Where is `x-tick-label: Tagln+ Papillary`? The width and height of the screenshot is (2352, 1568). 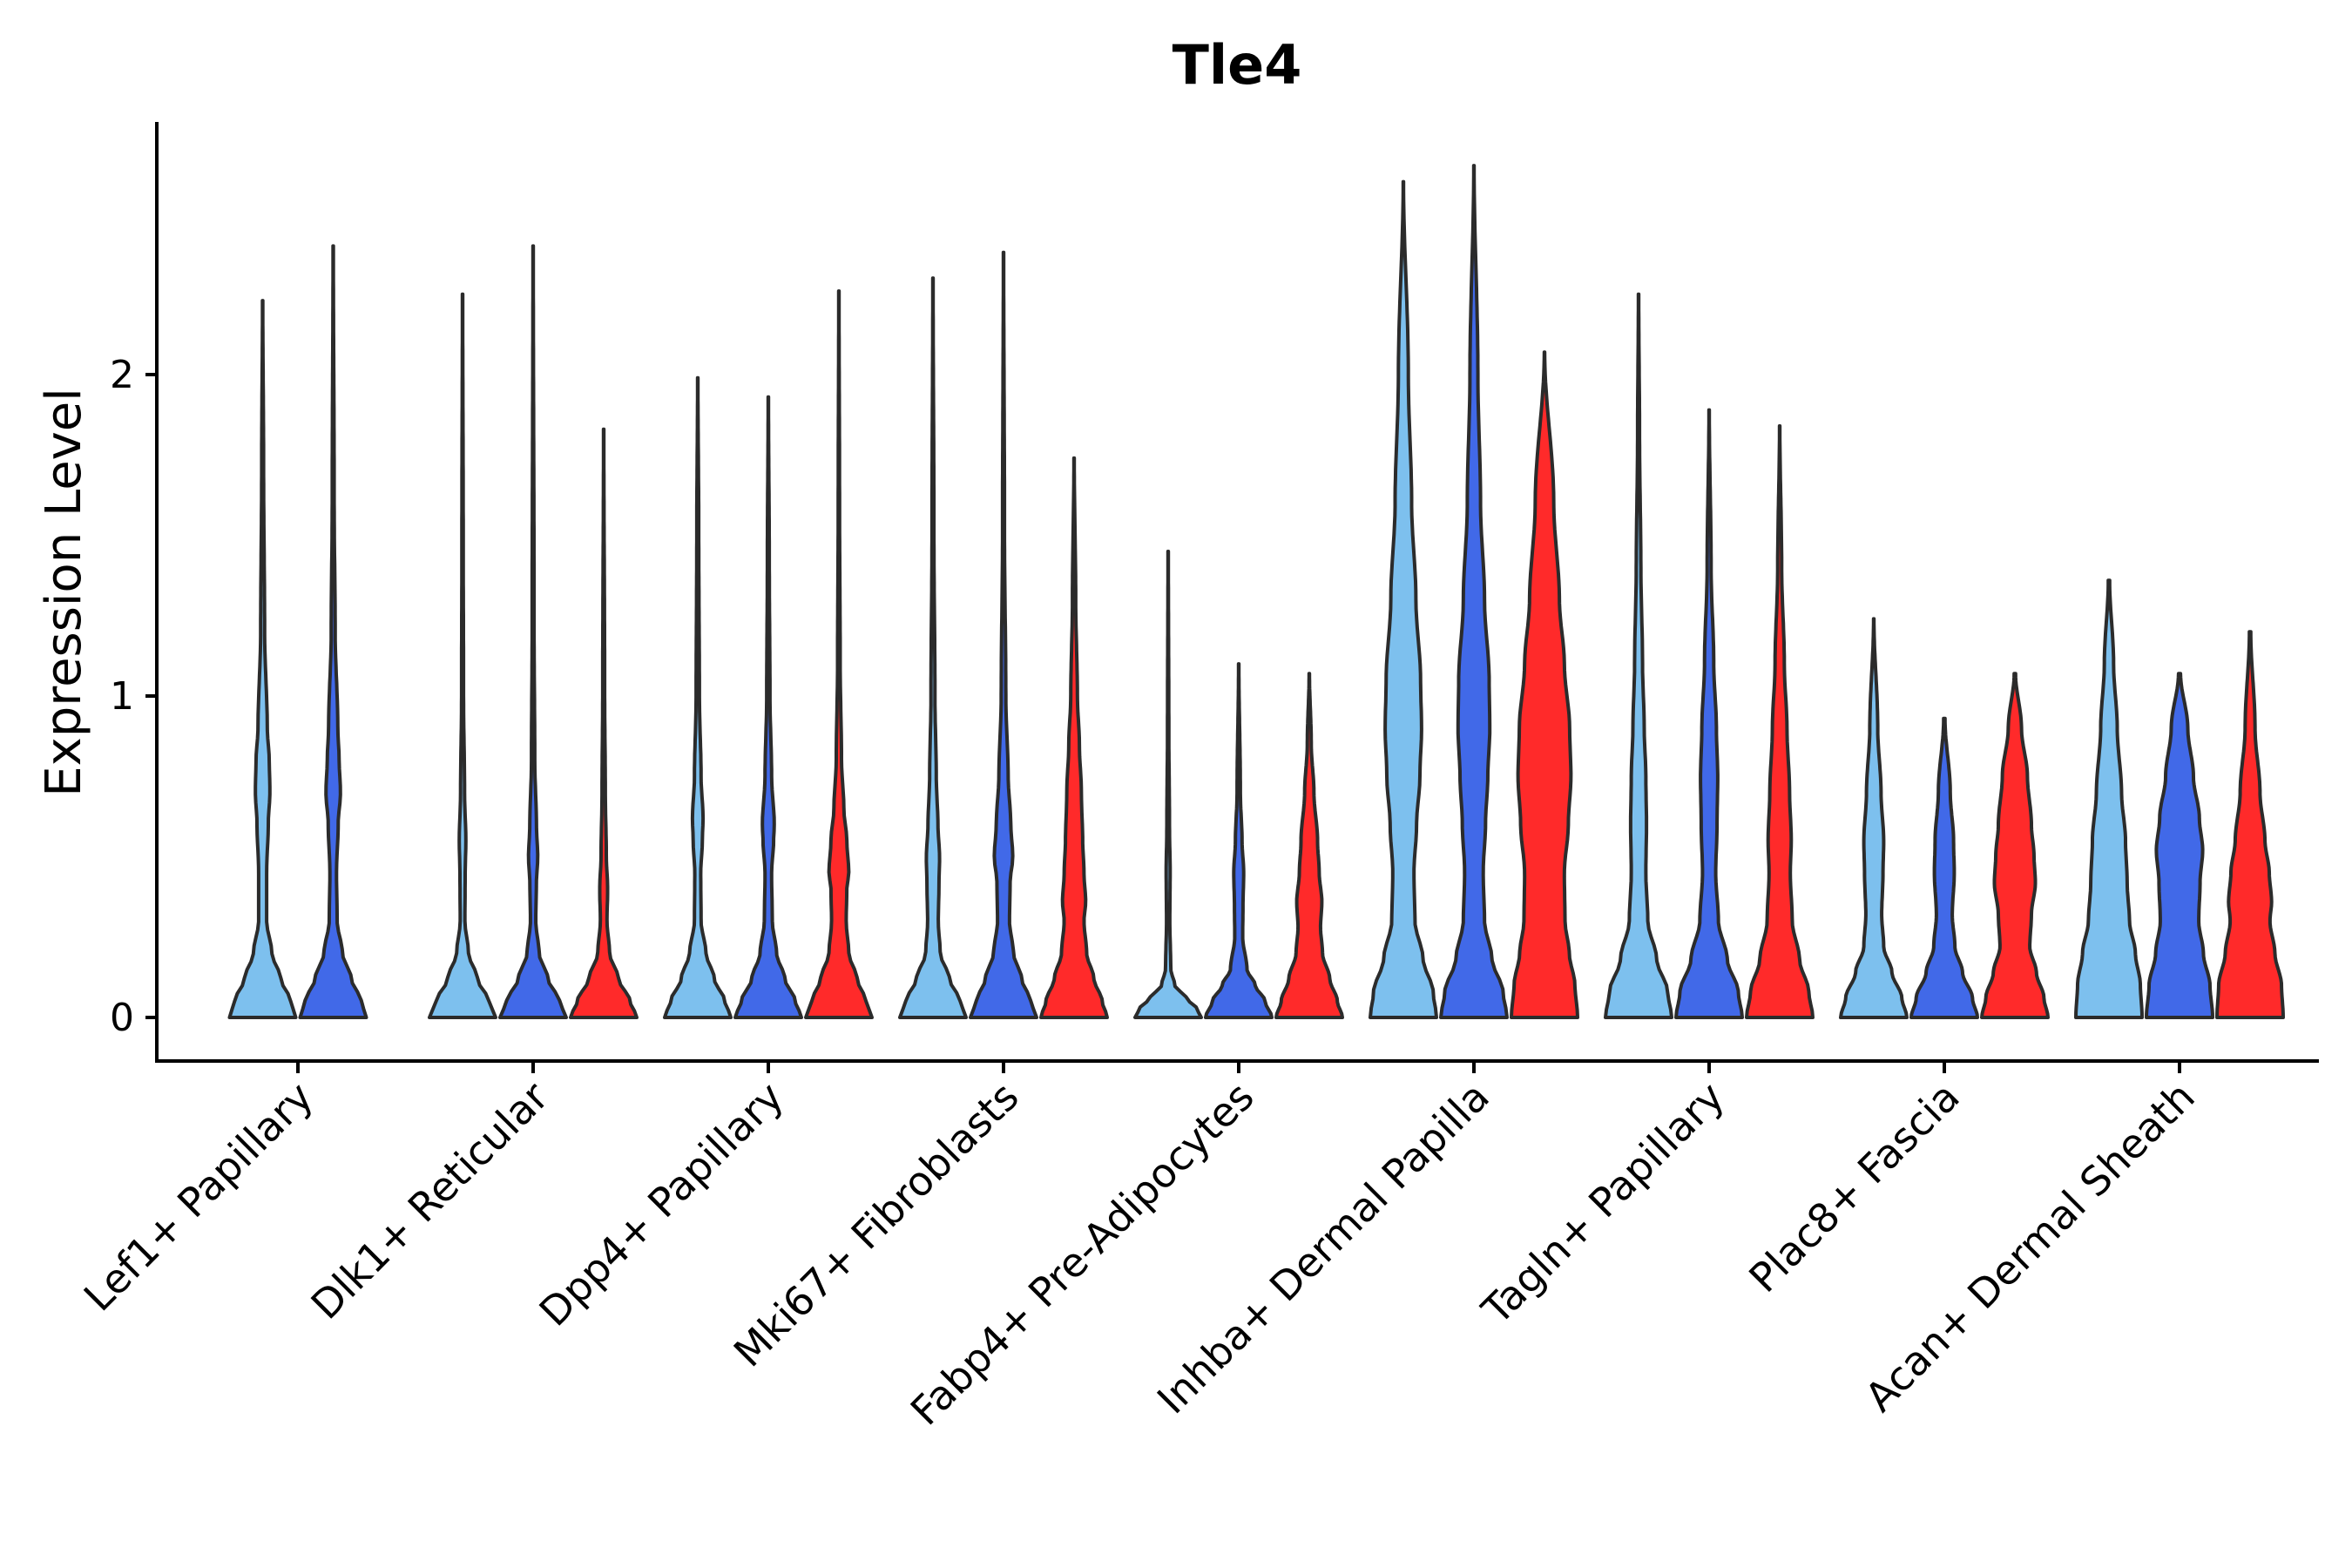
x-tick-label: Tagln+ Papillary is located at coordinates (1603, 1204).